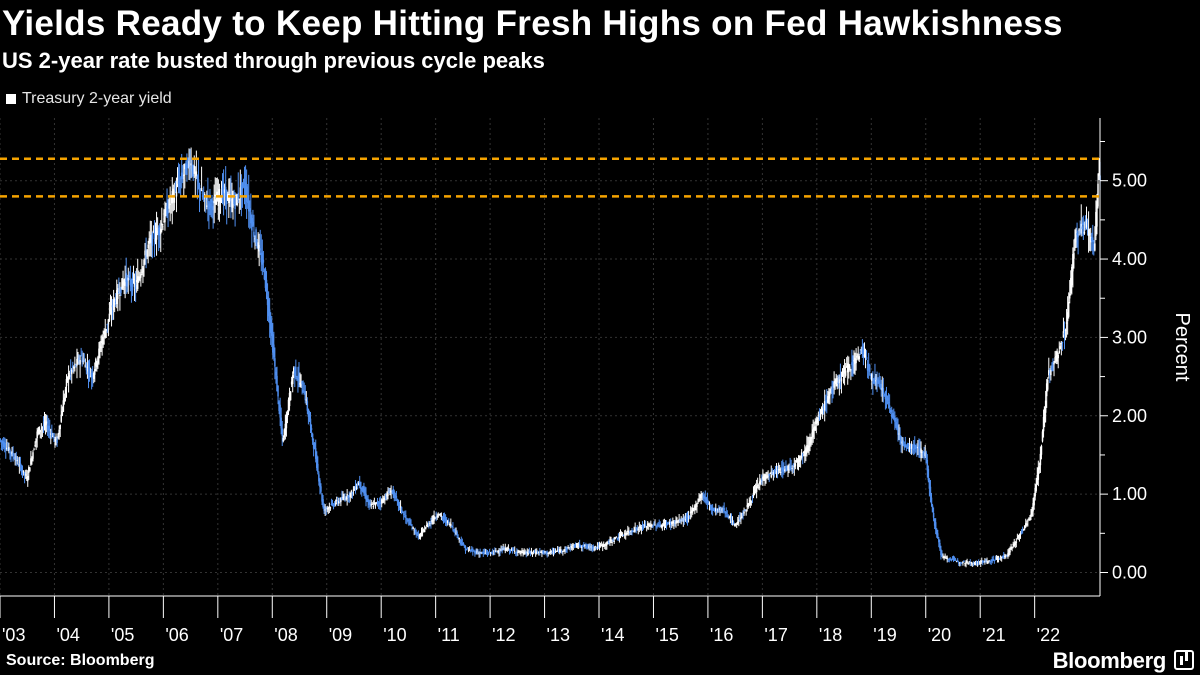 The image size is (1200, 675). Describe the element at coordinates (612, 635) in the screenshot. I see `x-tick-label: '14` at that location.